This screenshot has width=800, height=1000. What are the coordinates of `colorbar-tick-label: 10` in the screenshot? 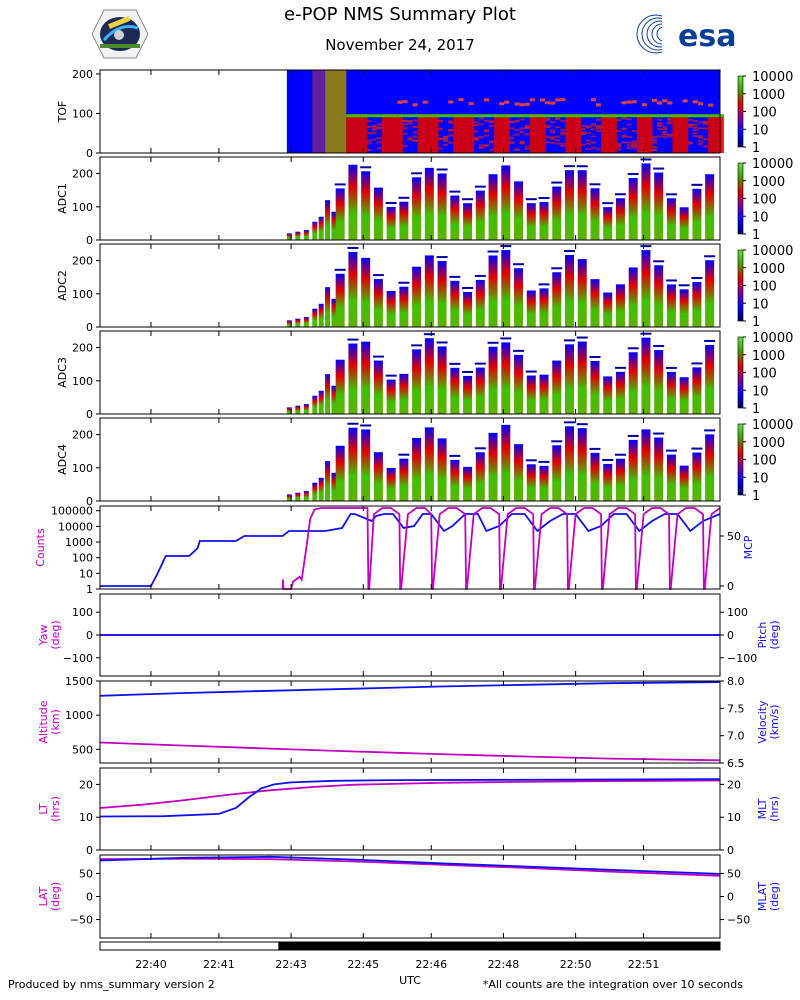 It's located at (760, 130).